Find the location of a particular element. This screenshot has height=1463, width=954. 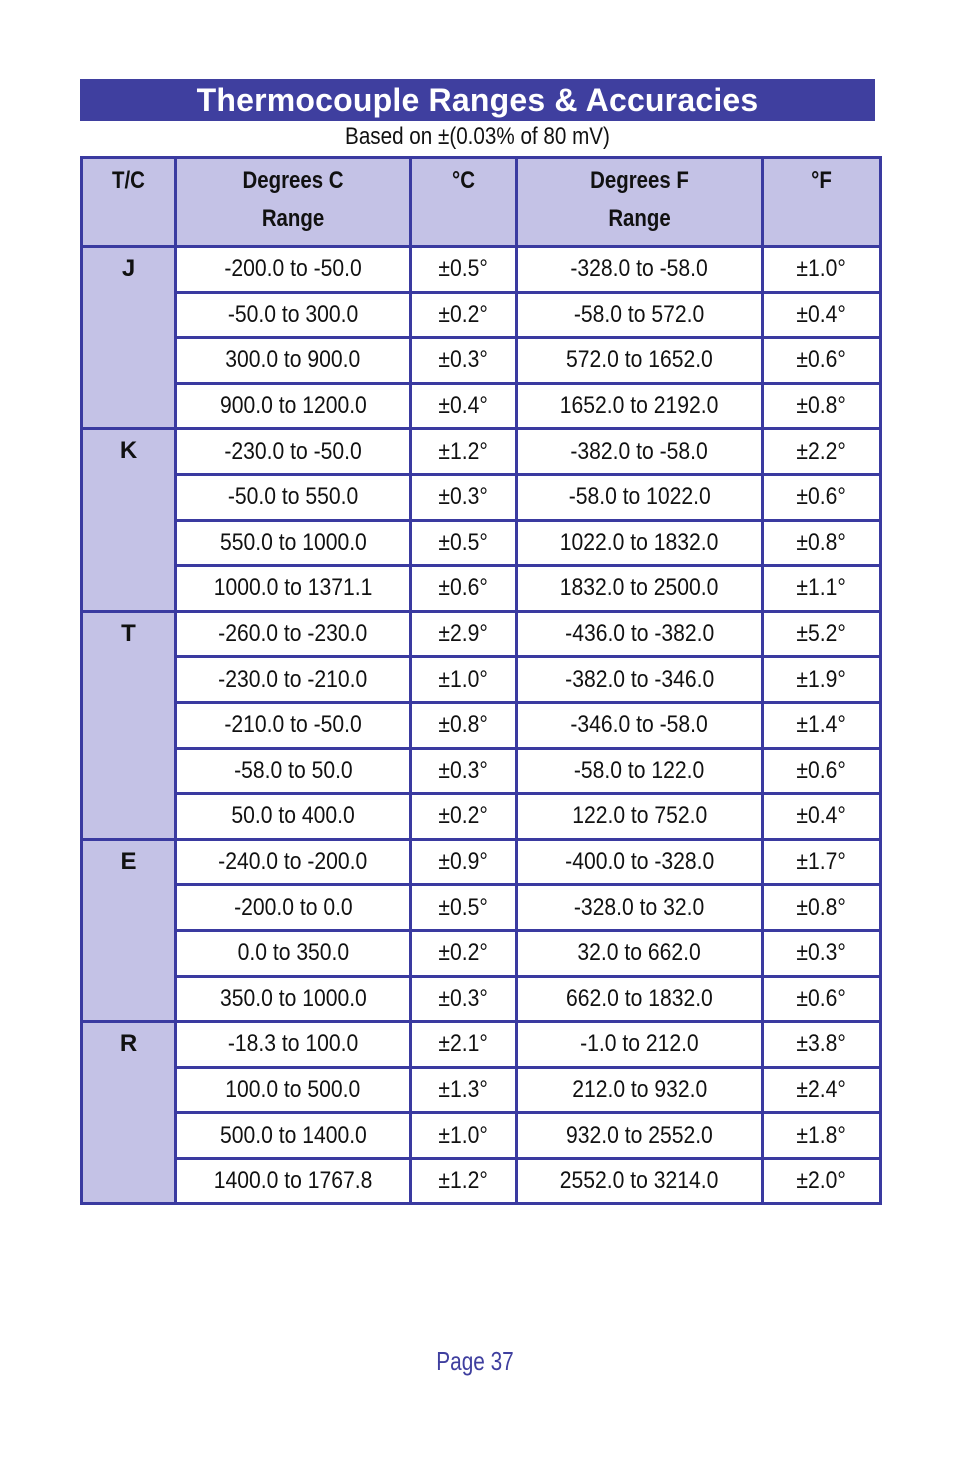

degc-range-cell: 350.0 to 1000.0 is located at coordinates (293, 999).